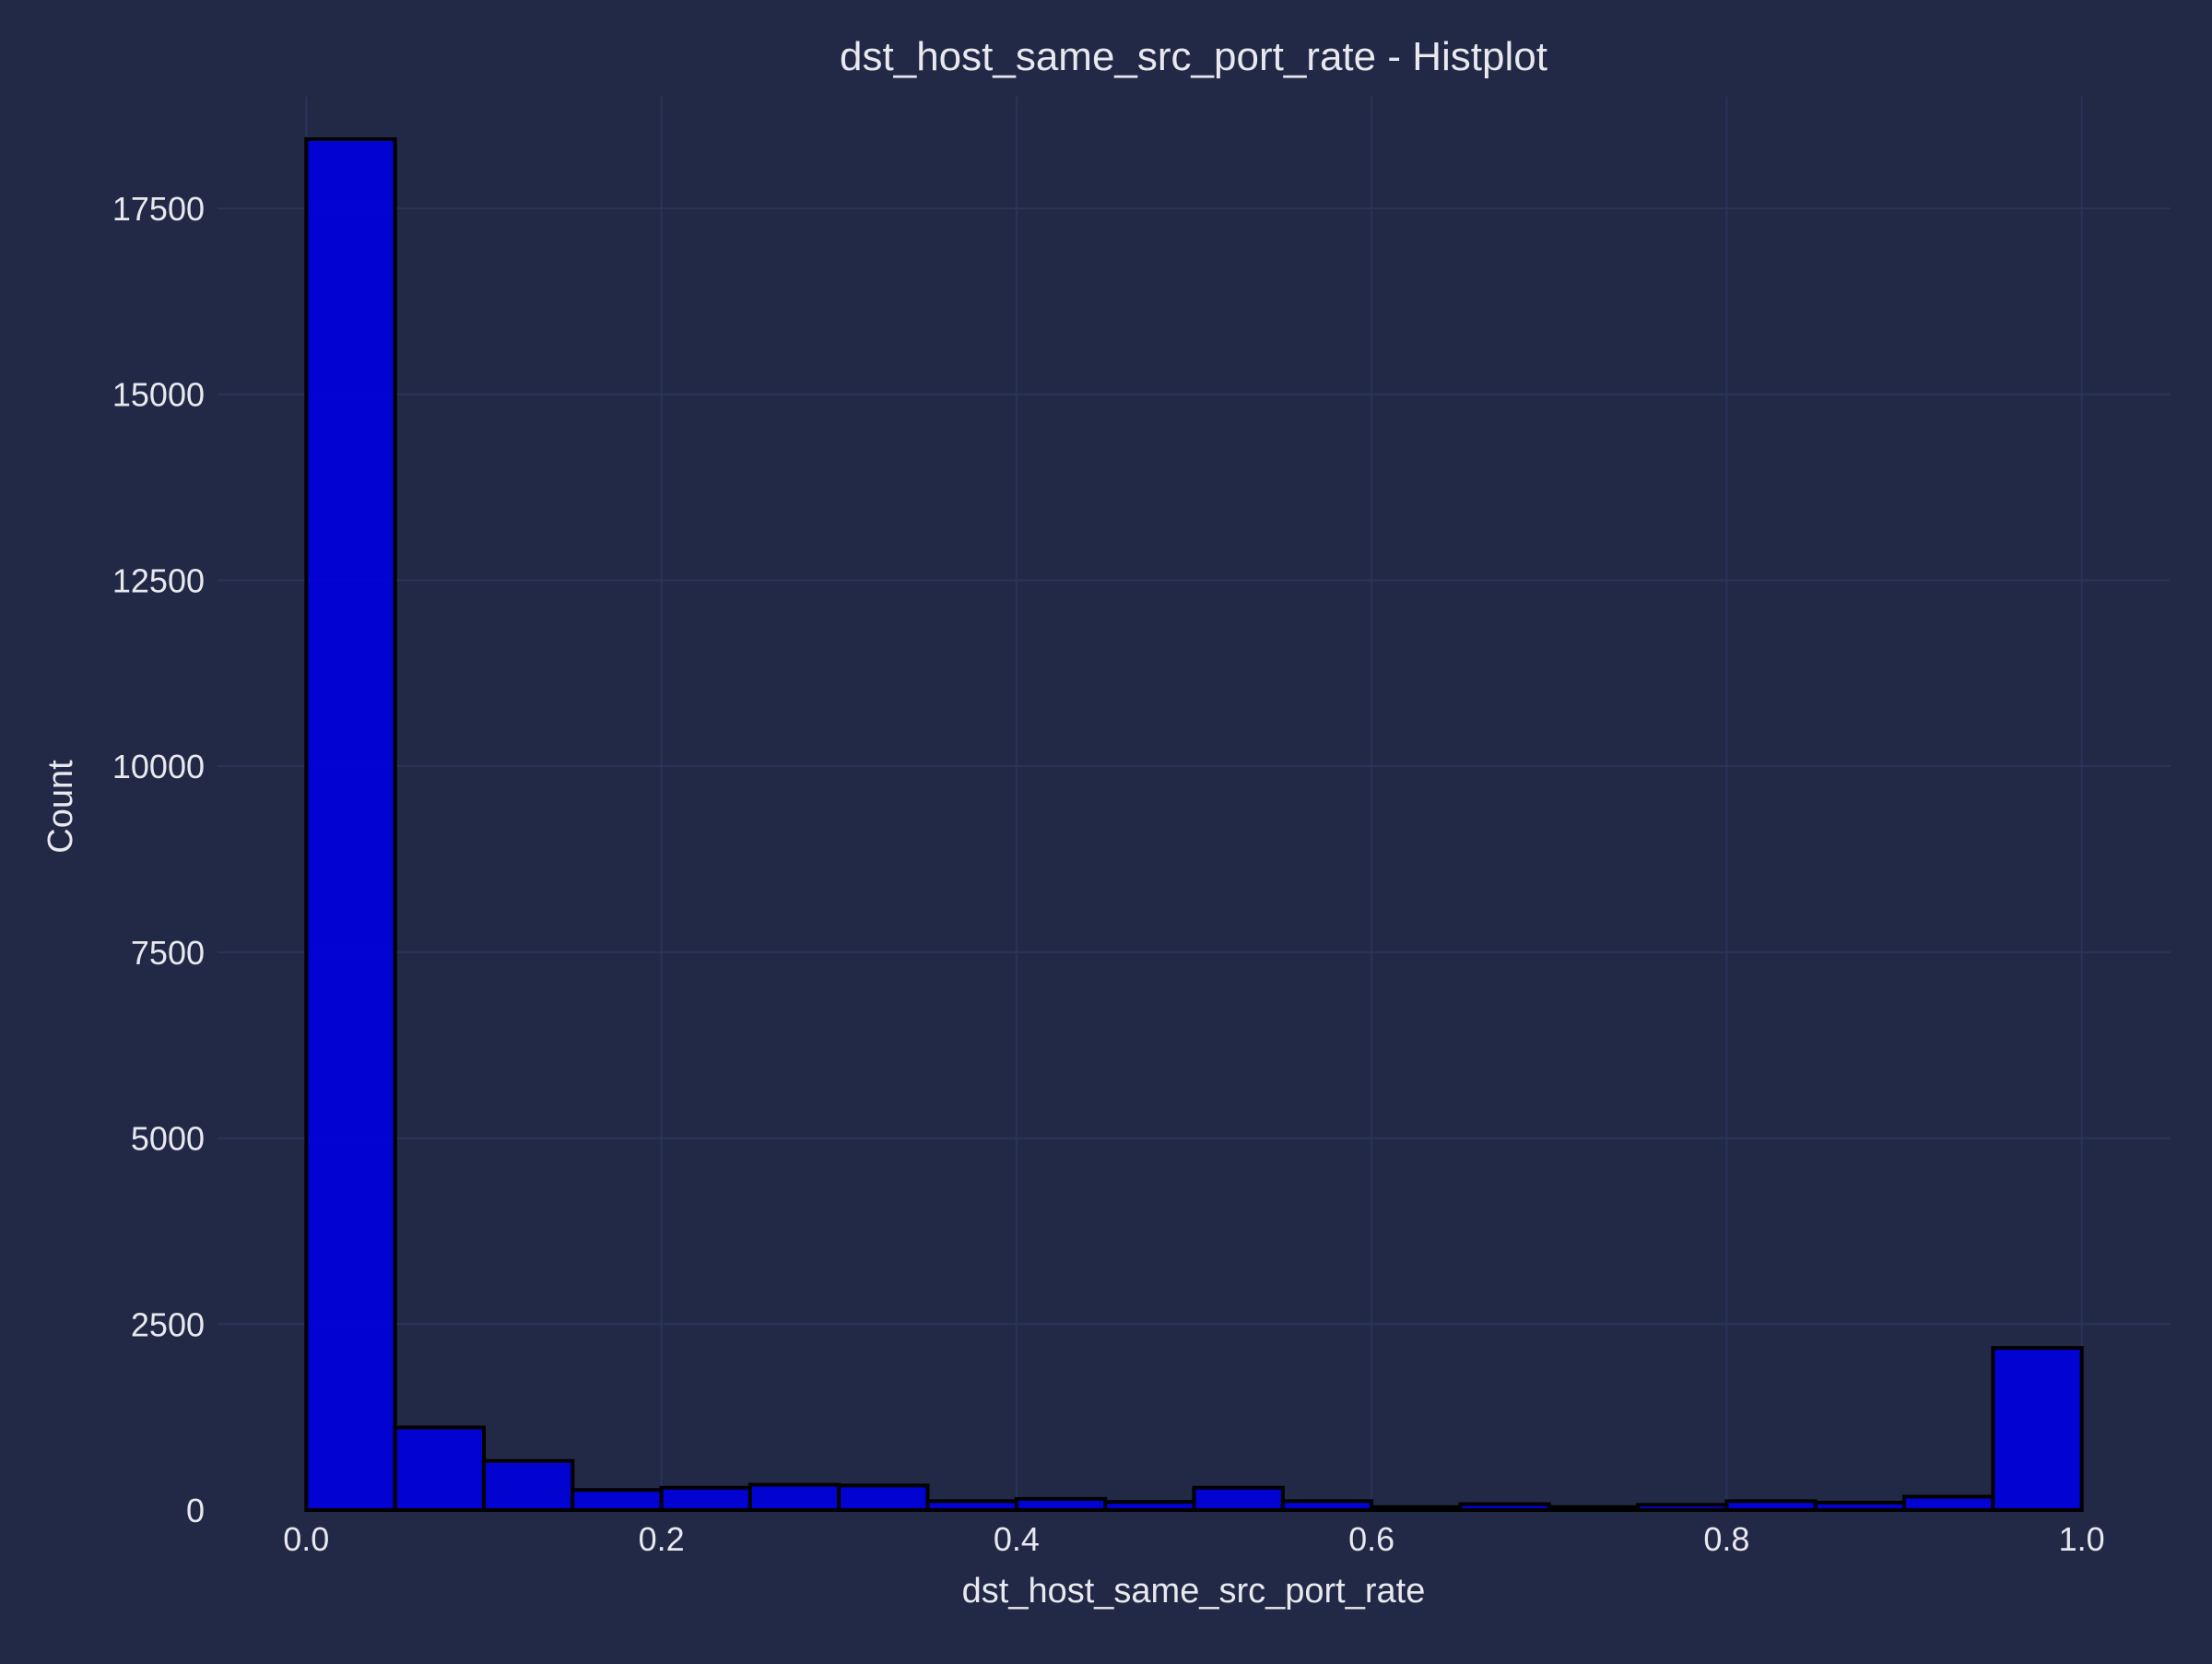 Image resolution: width=2212 pixels, height=1664 pixels. I want to click on x-tick-label: 0.6, so click(1371, 1539).